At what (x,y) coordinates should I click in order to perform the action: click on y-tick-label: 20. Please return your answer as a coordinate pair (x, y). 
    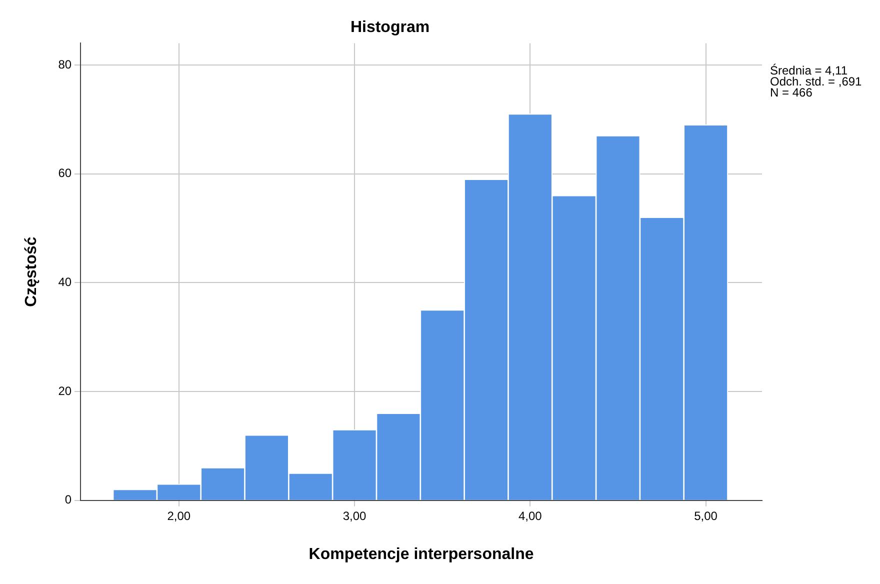
    Looking at the image, I should click on (65, 391).